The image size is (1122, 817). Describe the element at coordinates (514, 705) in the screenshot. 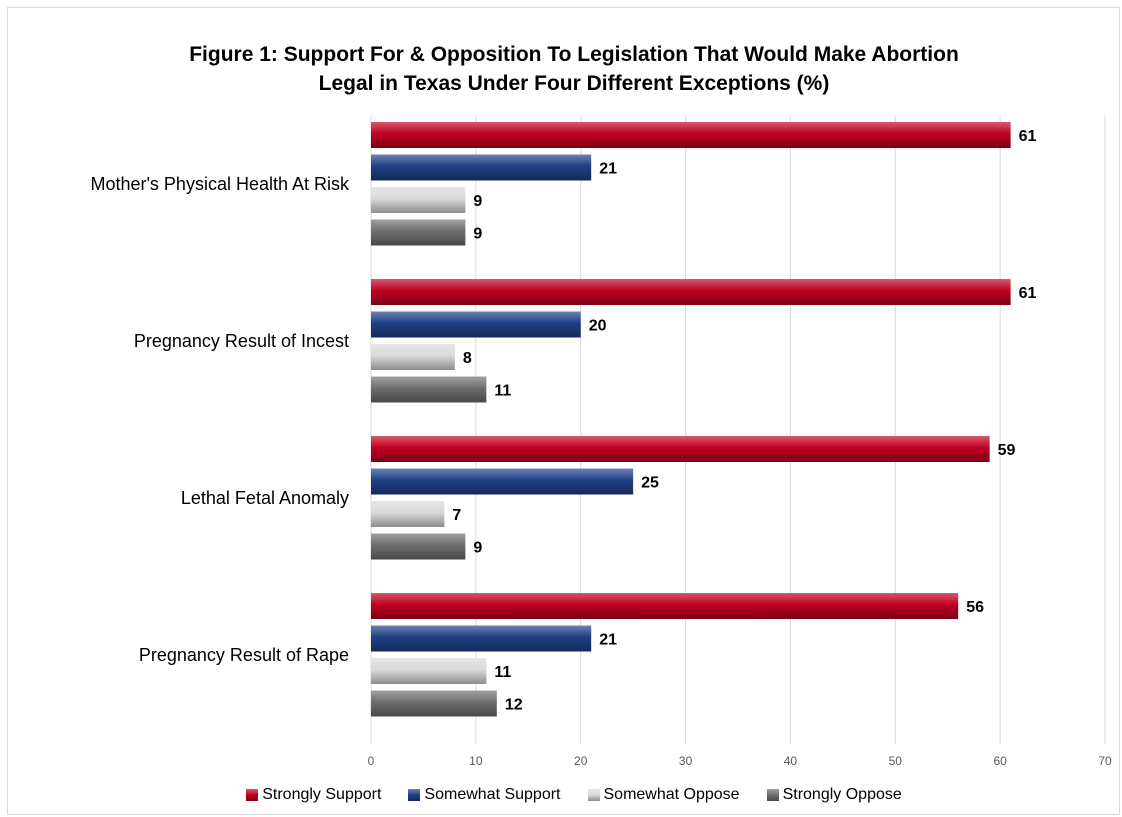

I see `data-label: 12` at that location.